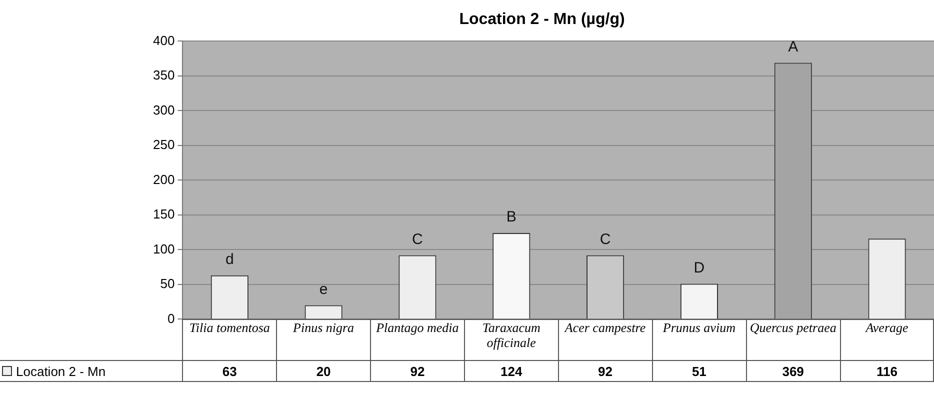  What do you see at coordinates (417, 340) in the screenshot?
I see `x-tick-label: Plantago media` at bounding box center [417, 340].